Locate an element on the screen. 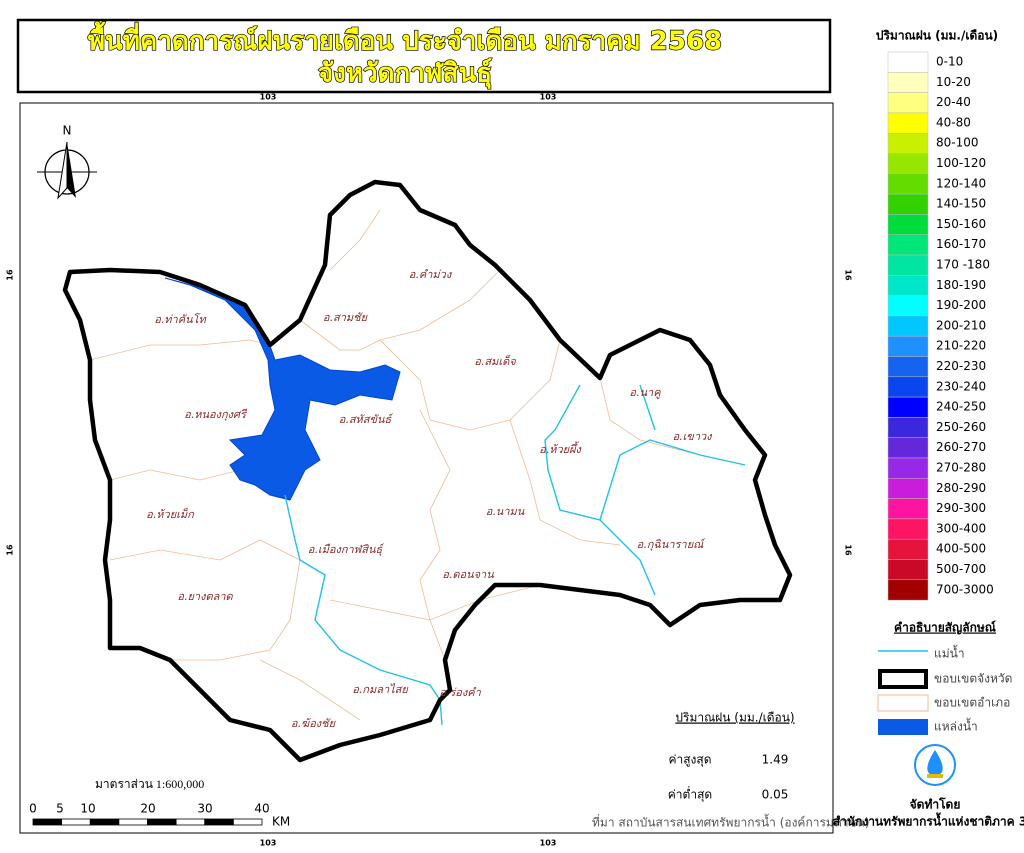  legend-label: 200-210 is located at coordinates (961, 325).